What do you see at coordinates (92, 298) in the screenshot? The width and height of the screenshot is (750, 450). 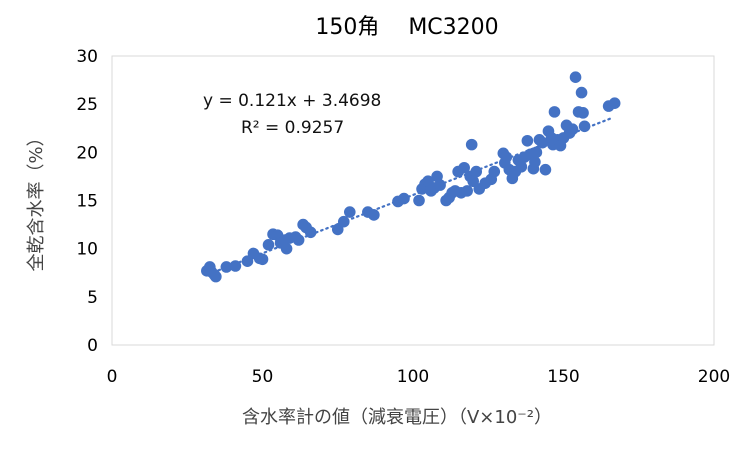 I see `y-tick-label: 5` at bounding box center [92, 298].